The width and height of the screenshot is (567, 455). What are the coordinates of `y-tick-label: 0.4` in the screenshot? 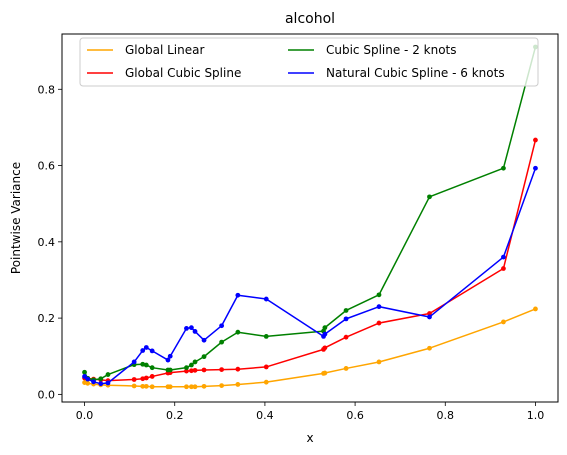 It's located at (47, 242).